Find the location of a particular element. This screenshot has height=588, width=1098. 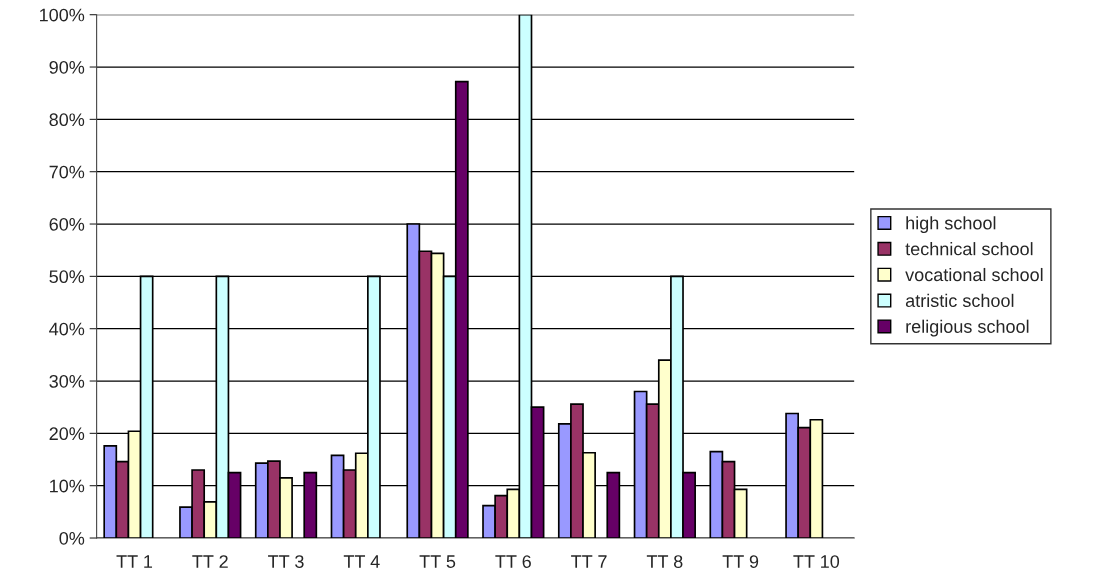

legend-label: high school is located at coordinates (951, 225).